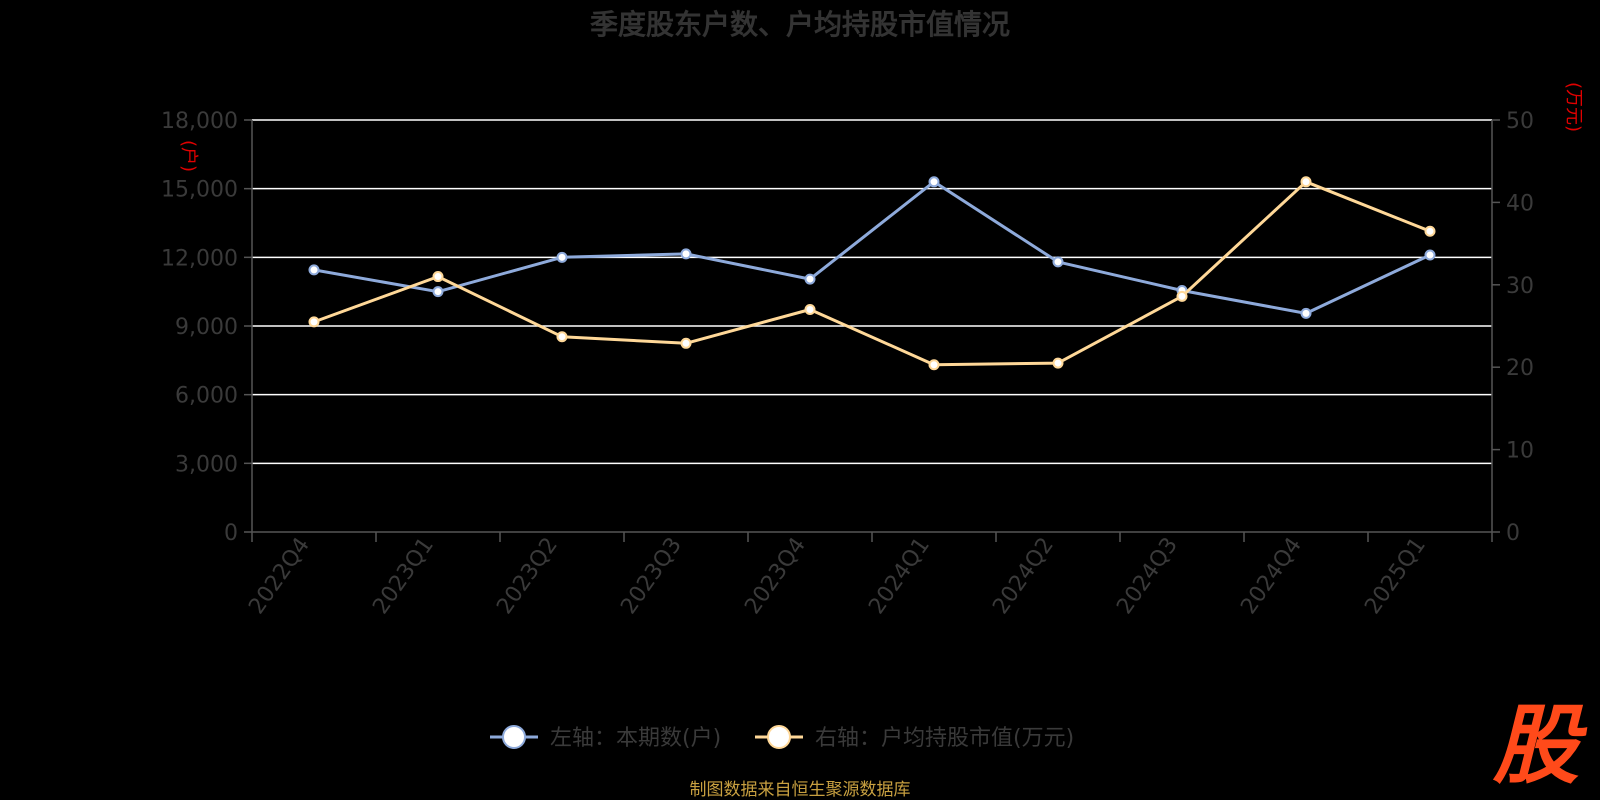 The image size is (1600, 800). I want to click on right-axis-unit: (万元), so click(1573, 107).